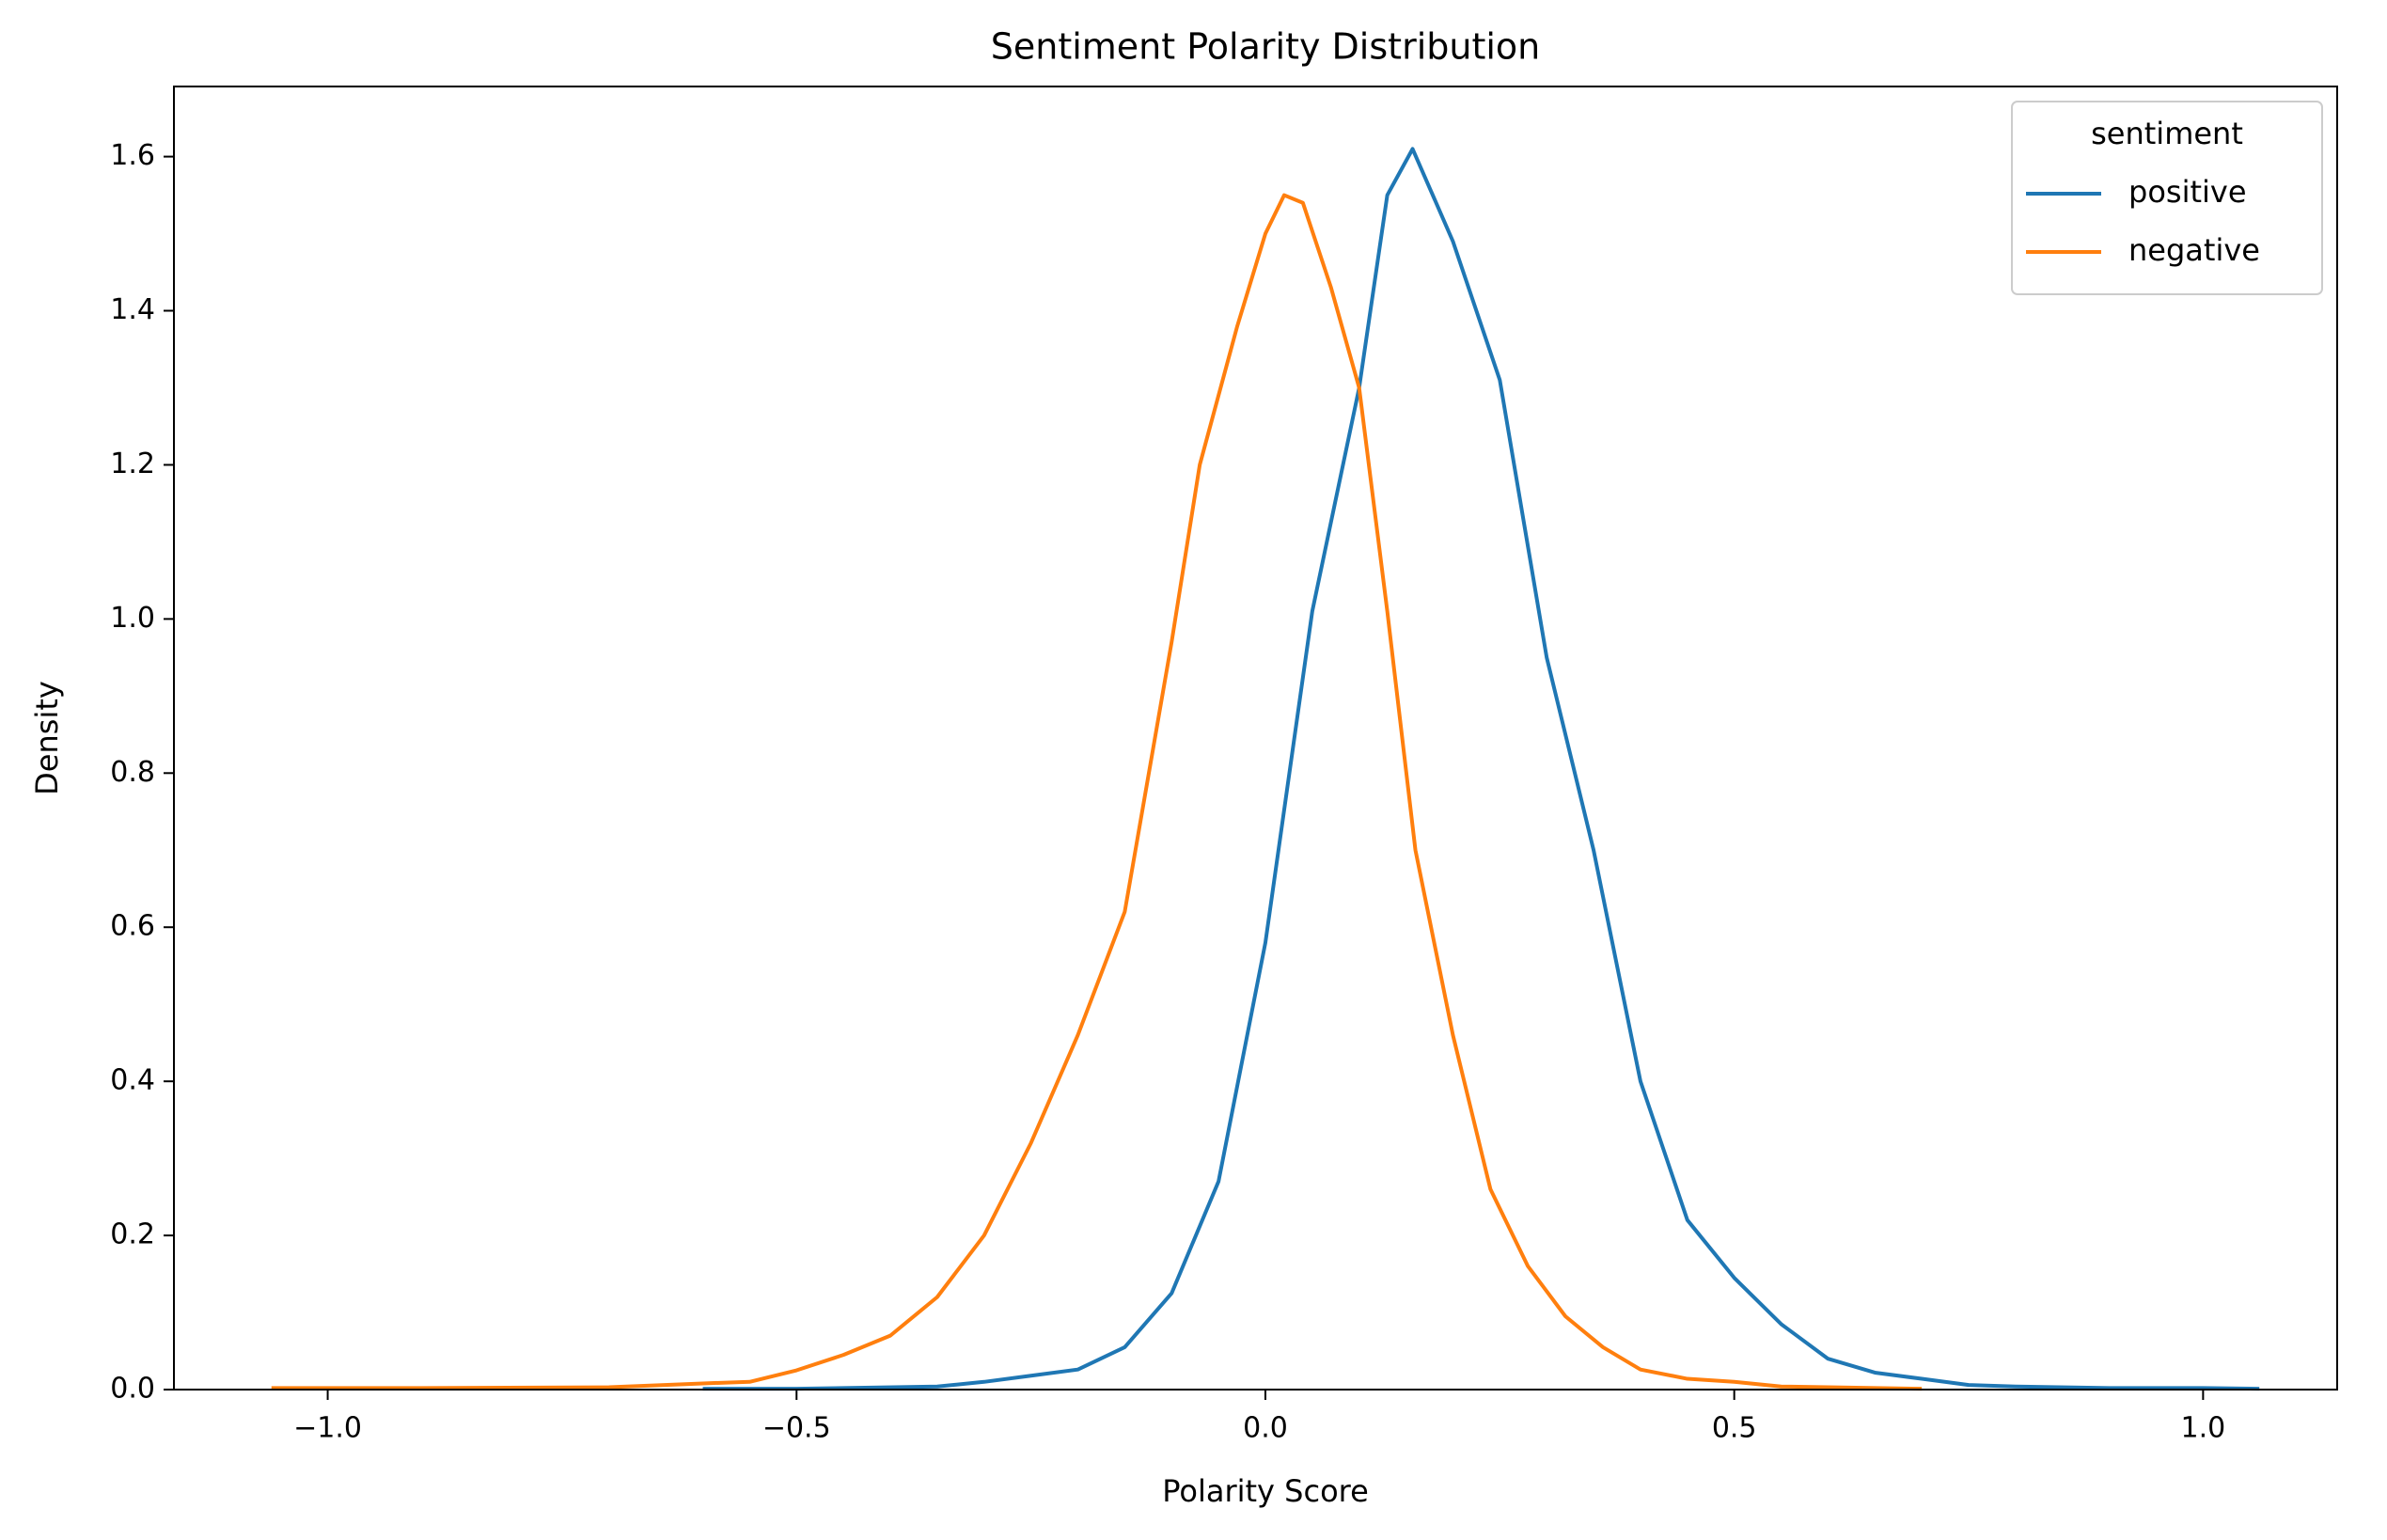 The image size is (2387, 1540). Describe the element at coordinates (132, 1389) in the screenshot. I see `y-tick-label: 0.0` at that location.